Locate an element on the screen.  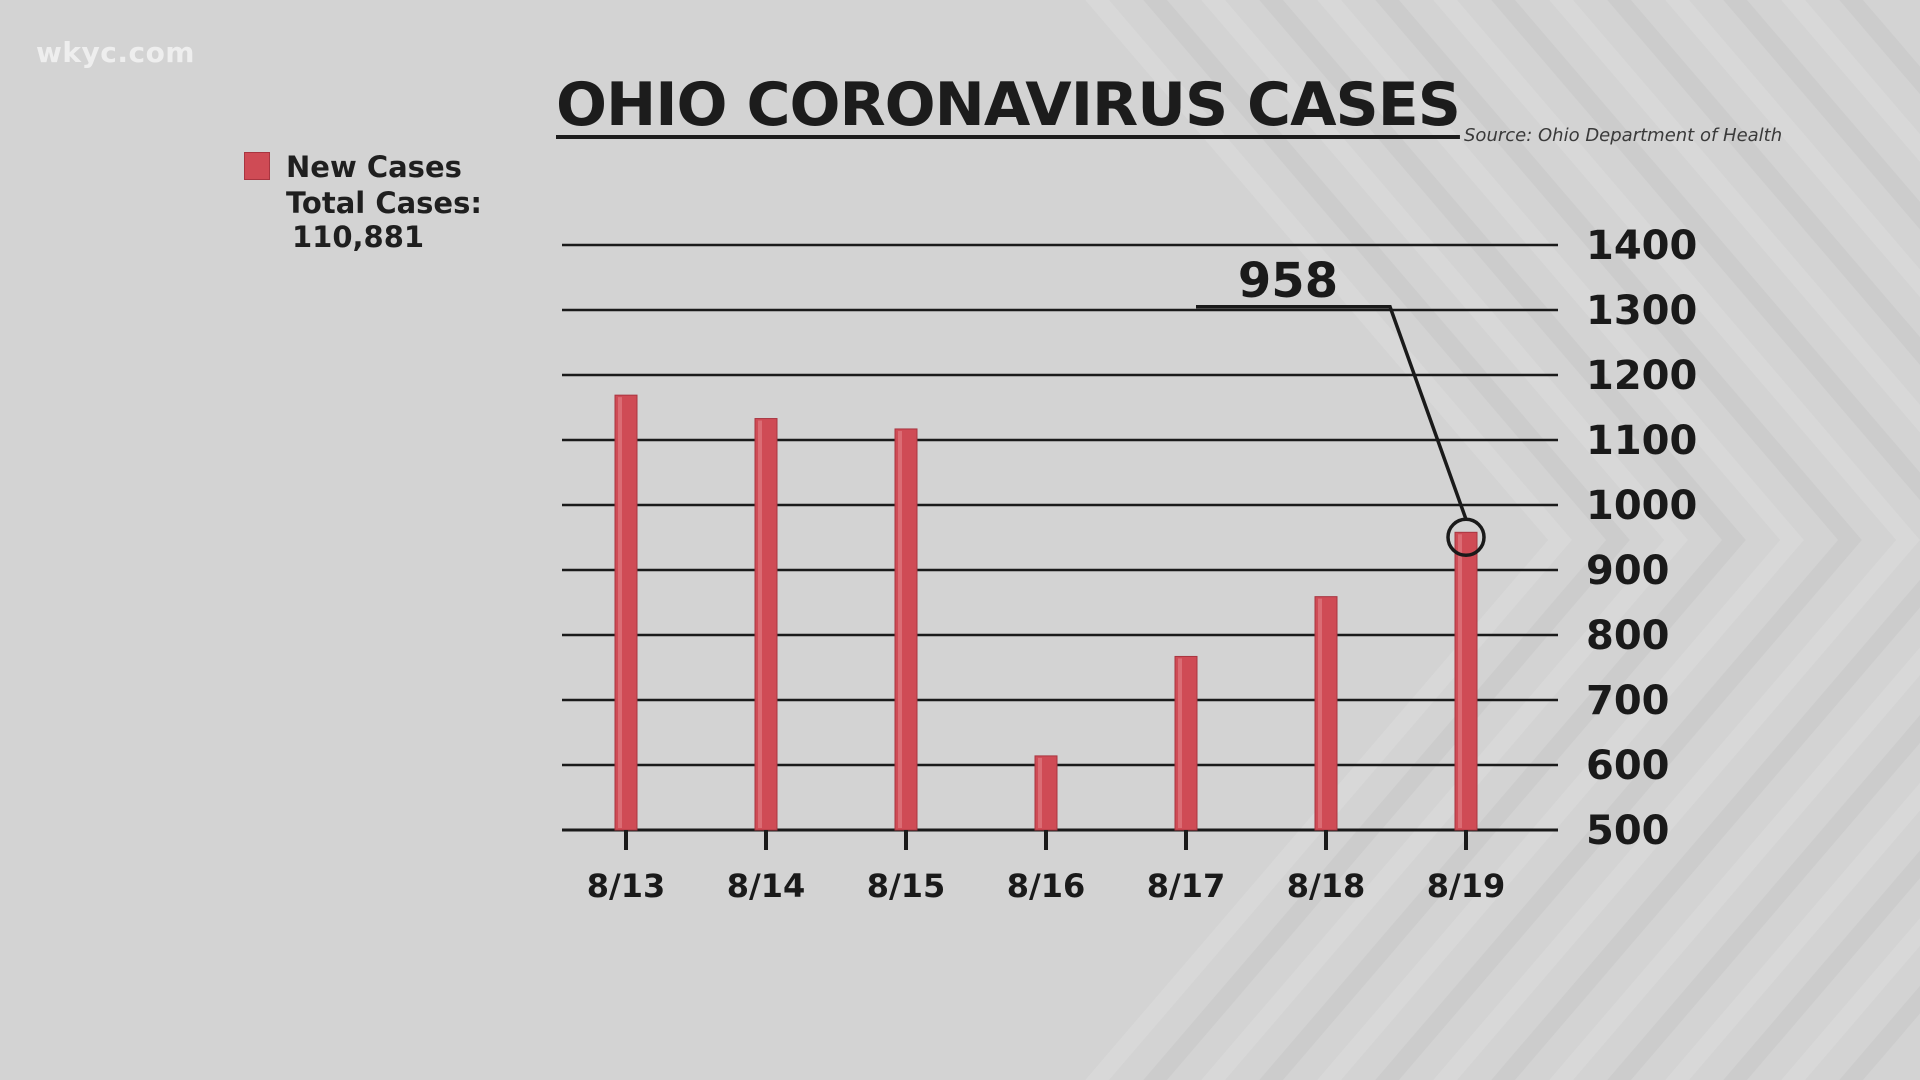
y-tick-label: 700 is located at coordinates (1628, 701).